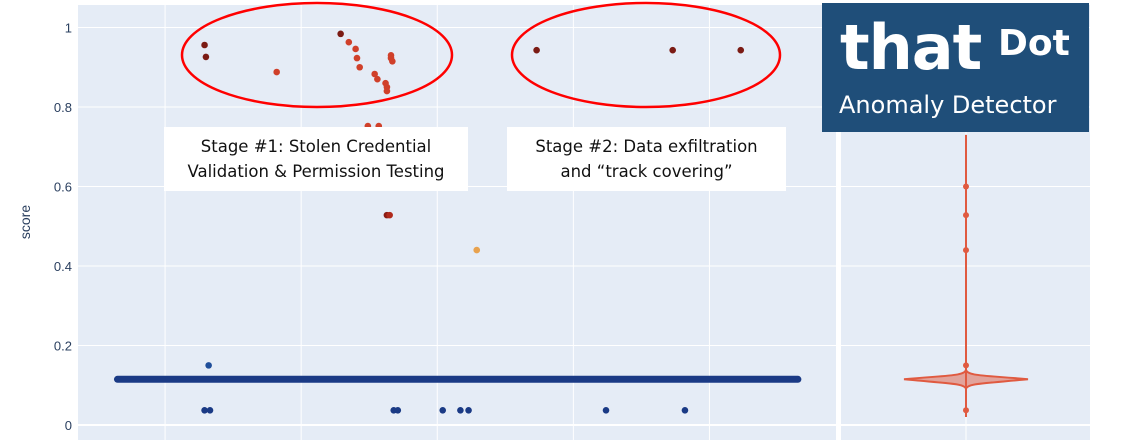 The height and width of the screenshot is (445, 1140). What do you see at coordinates (911, 47) in the screenshot?
I see `logo-that: that` at bounding box center [911, 47].